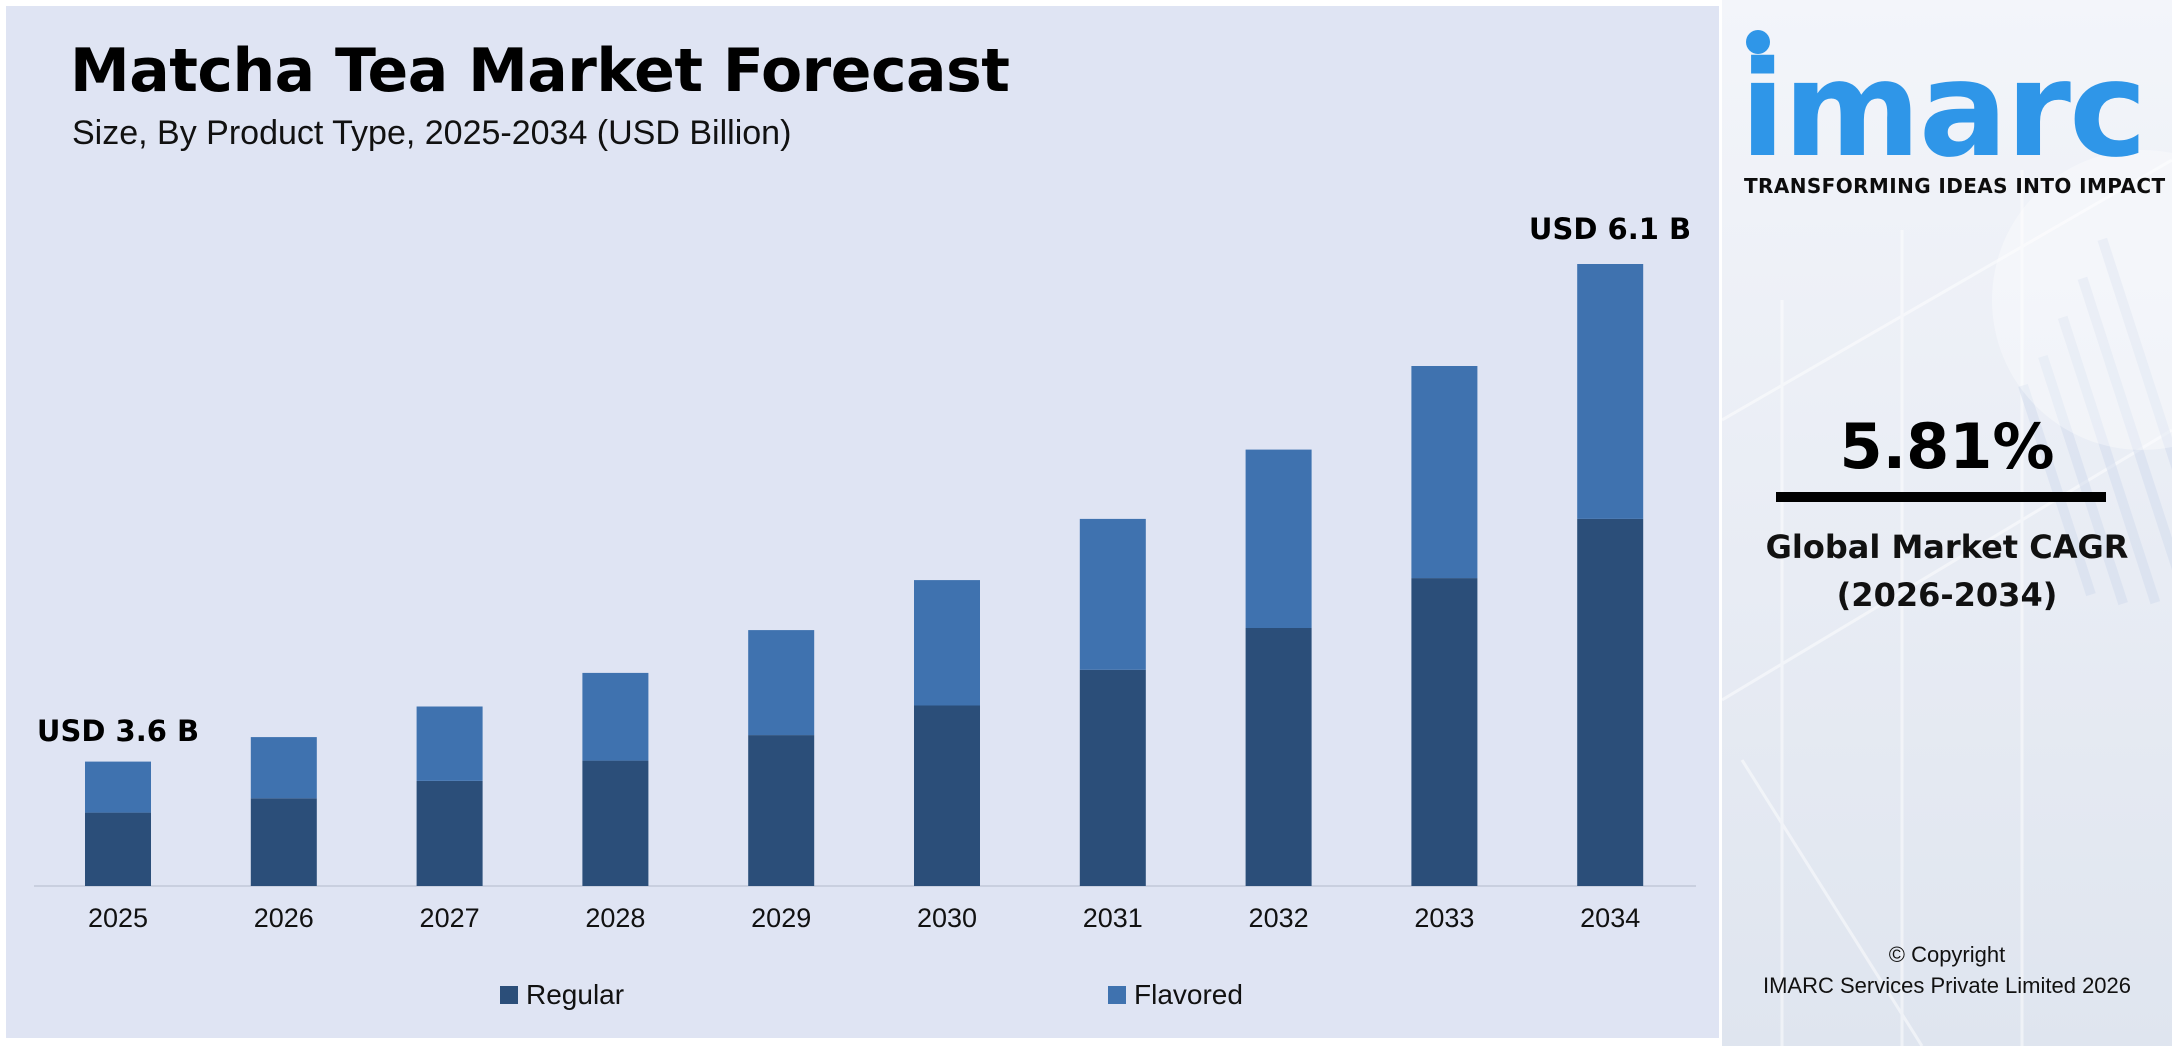 Image resolution: width=2172 pixels, height=1046 pixels. I want to click on legend-label-flavored: Flavored, so click(1188, 994).